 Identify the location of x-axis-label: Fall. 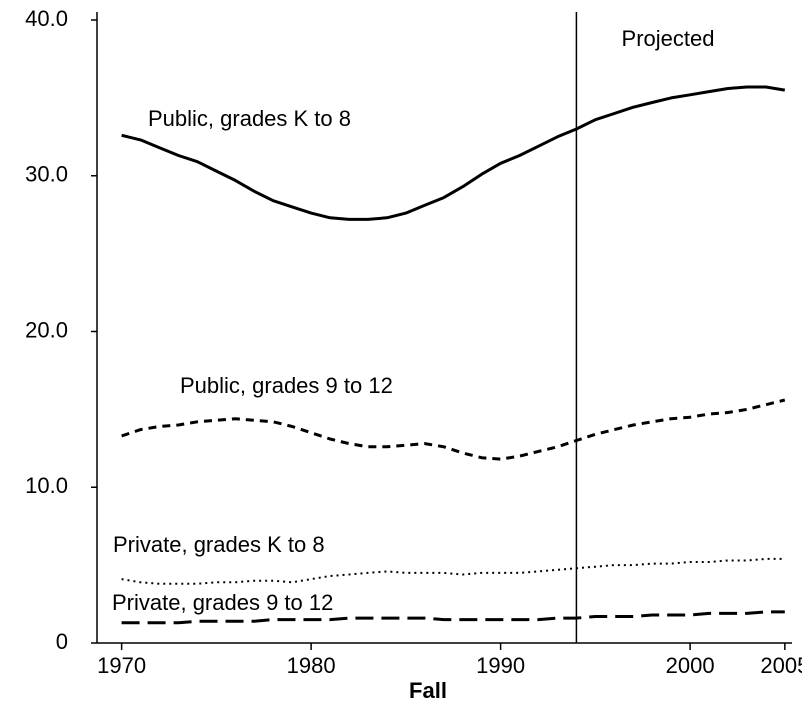
(428, 690).